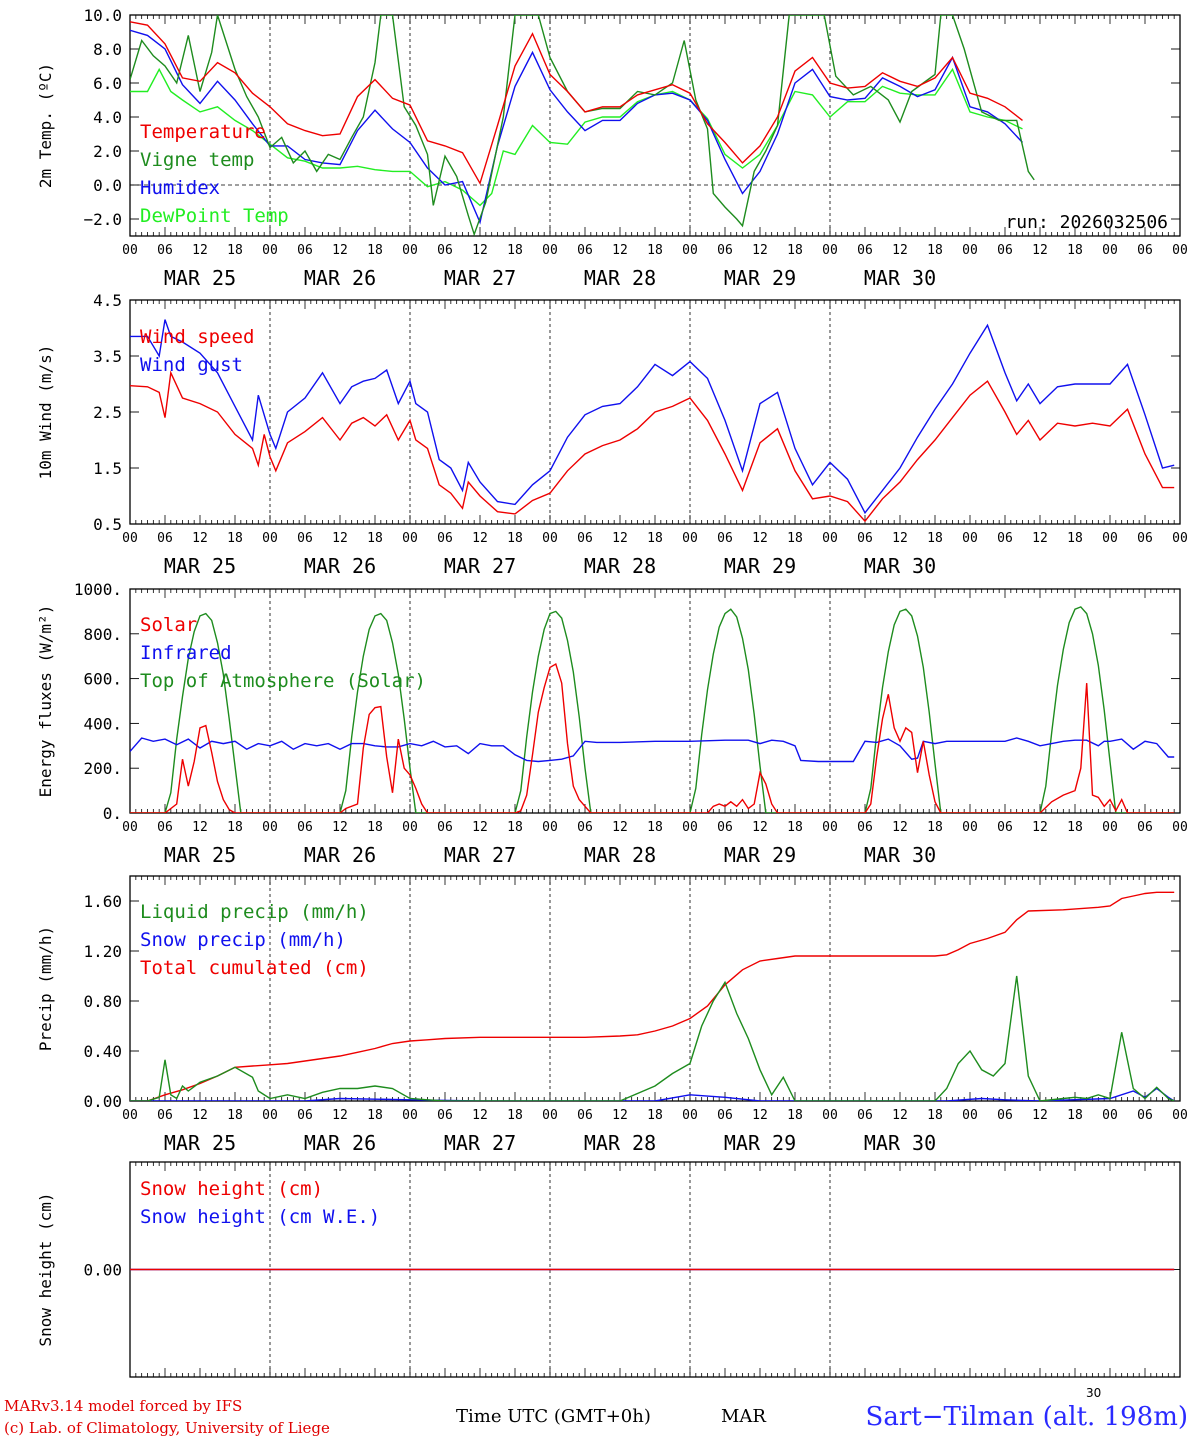 The width and height of the screenshot is (1194, 1445). I want to click on y-tick-label: 0.0, so click(107, 185).